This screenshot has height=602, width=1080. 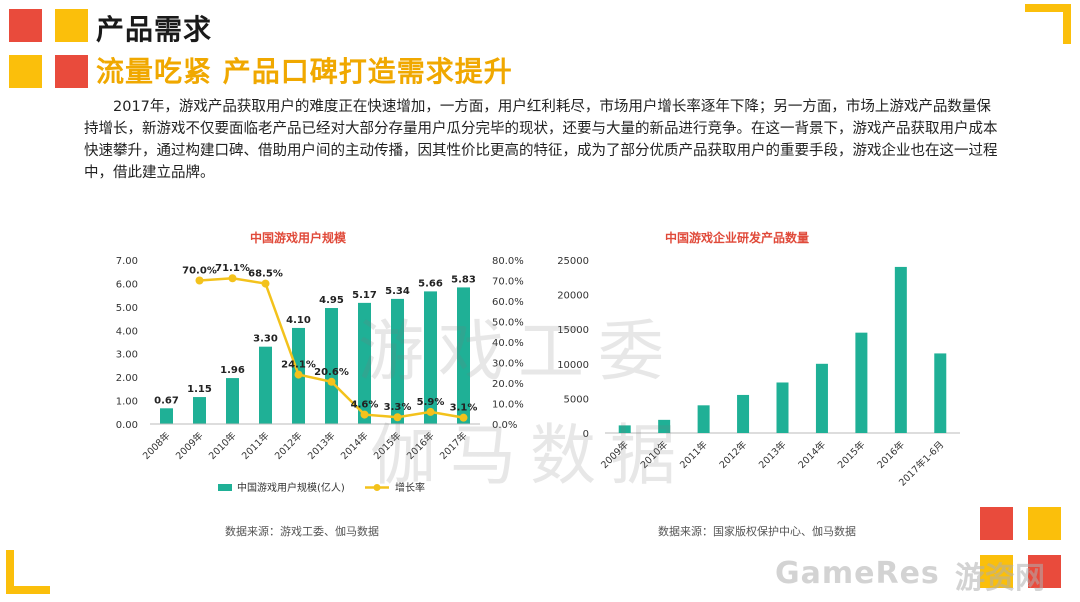 I want to click on y2-tick-label: 10.0%, so click(x=508, y=405).